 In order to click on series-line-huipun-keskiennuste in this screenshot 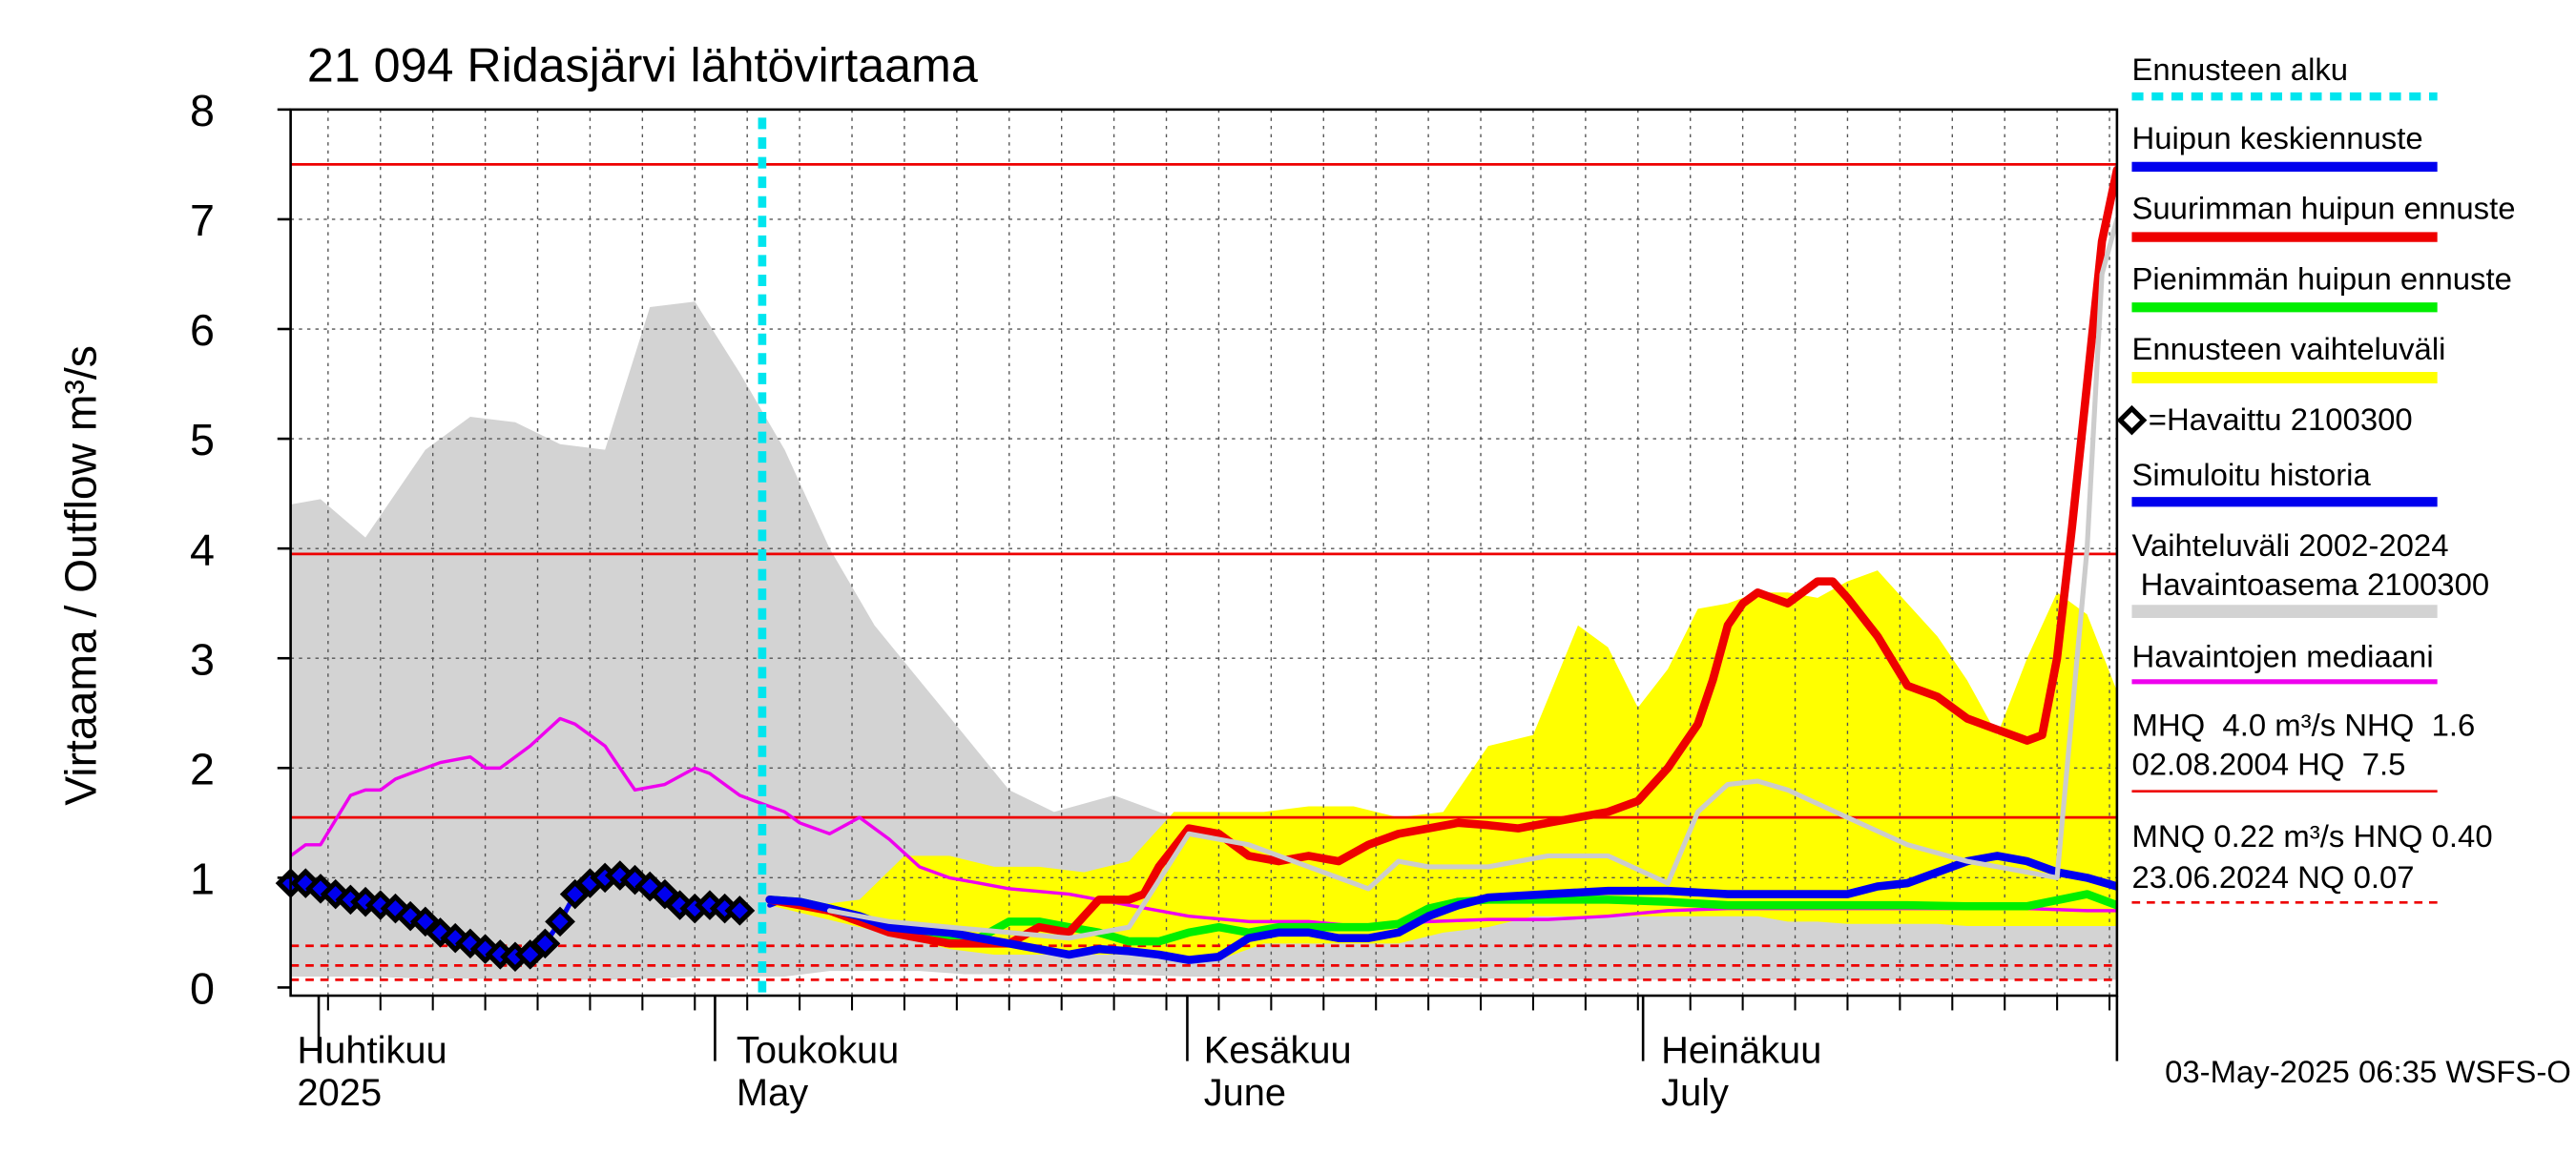, I will do `click(1441, 908)`.